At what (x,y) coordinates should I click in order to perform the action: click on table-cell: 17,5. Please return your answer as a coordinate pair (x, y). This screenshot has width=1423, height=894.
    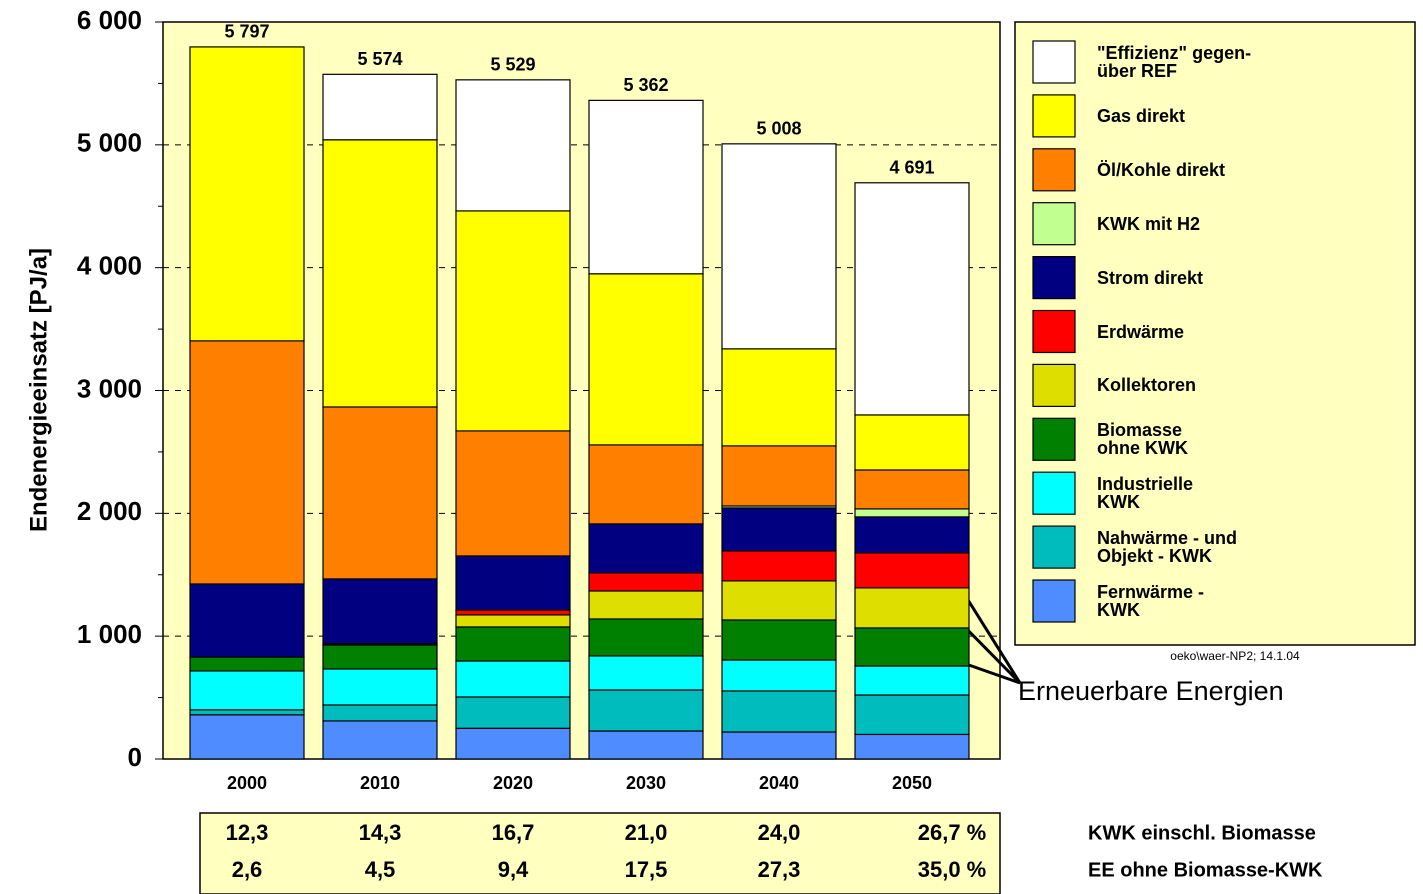
    Looking at the image, I should click on (646, 869).